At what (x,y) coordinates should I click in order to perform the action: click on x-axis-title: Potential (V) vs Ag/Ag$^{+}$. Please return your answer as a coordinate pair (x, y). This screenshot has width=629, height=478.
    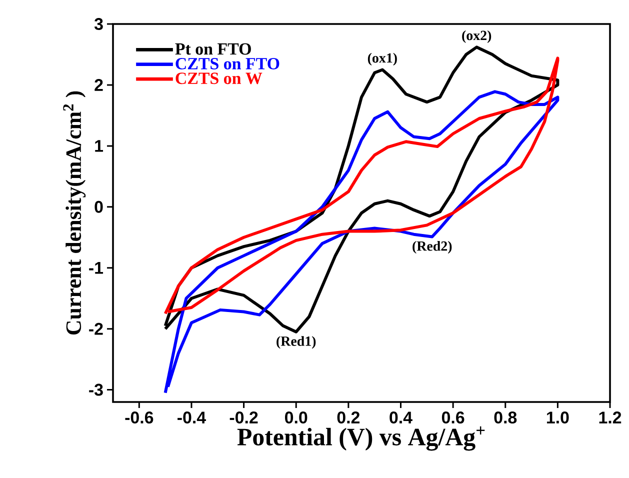
    Looking at the image, I should click on (361, 438).